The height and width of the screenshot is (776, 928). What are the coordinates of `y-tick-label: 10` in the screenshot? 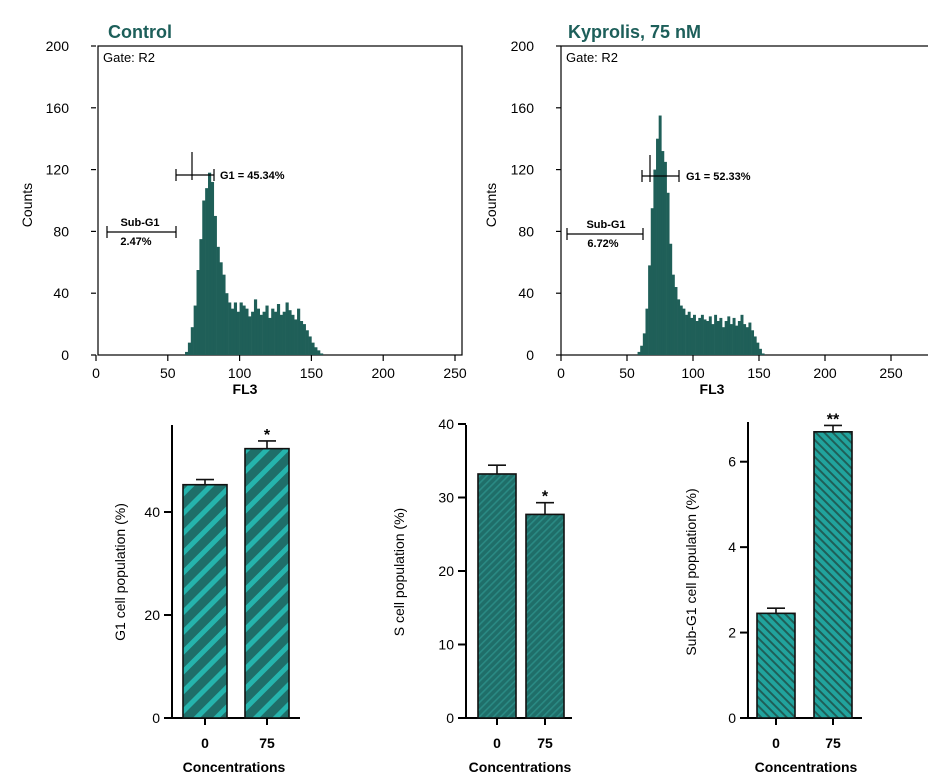 It's located at (446, 645).